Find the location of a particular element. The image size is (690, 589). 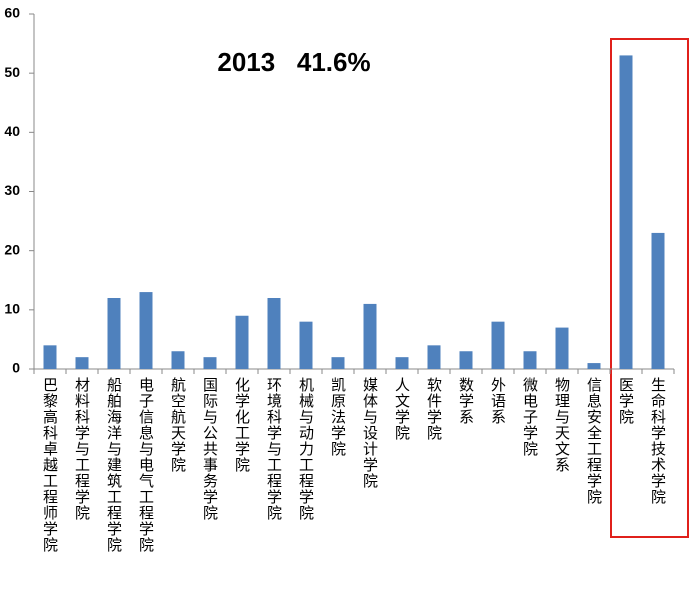

x-tick-label: 环境科学与工程学院 is located at coordinates (274, 449).